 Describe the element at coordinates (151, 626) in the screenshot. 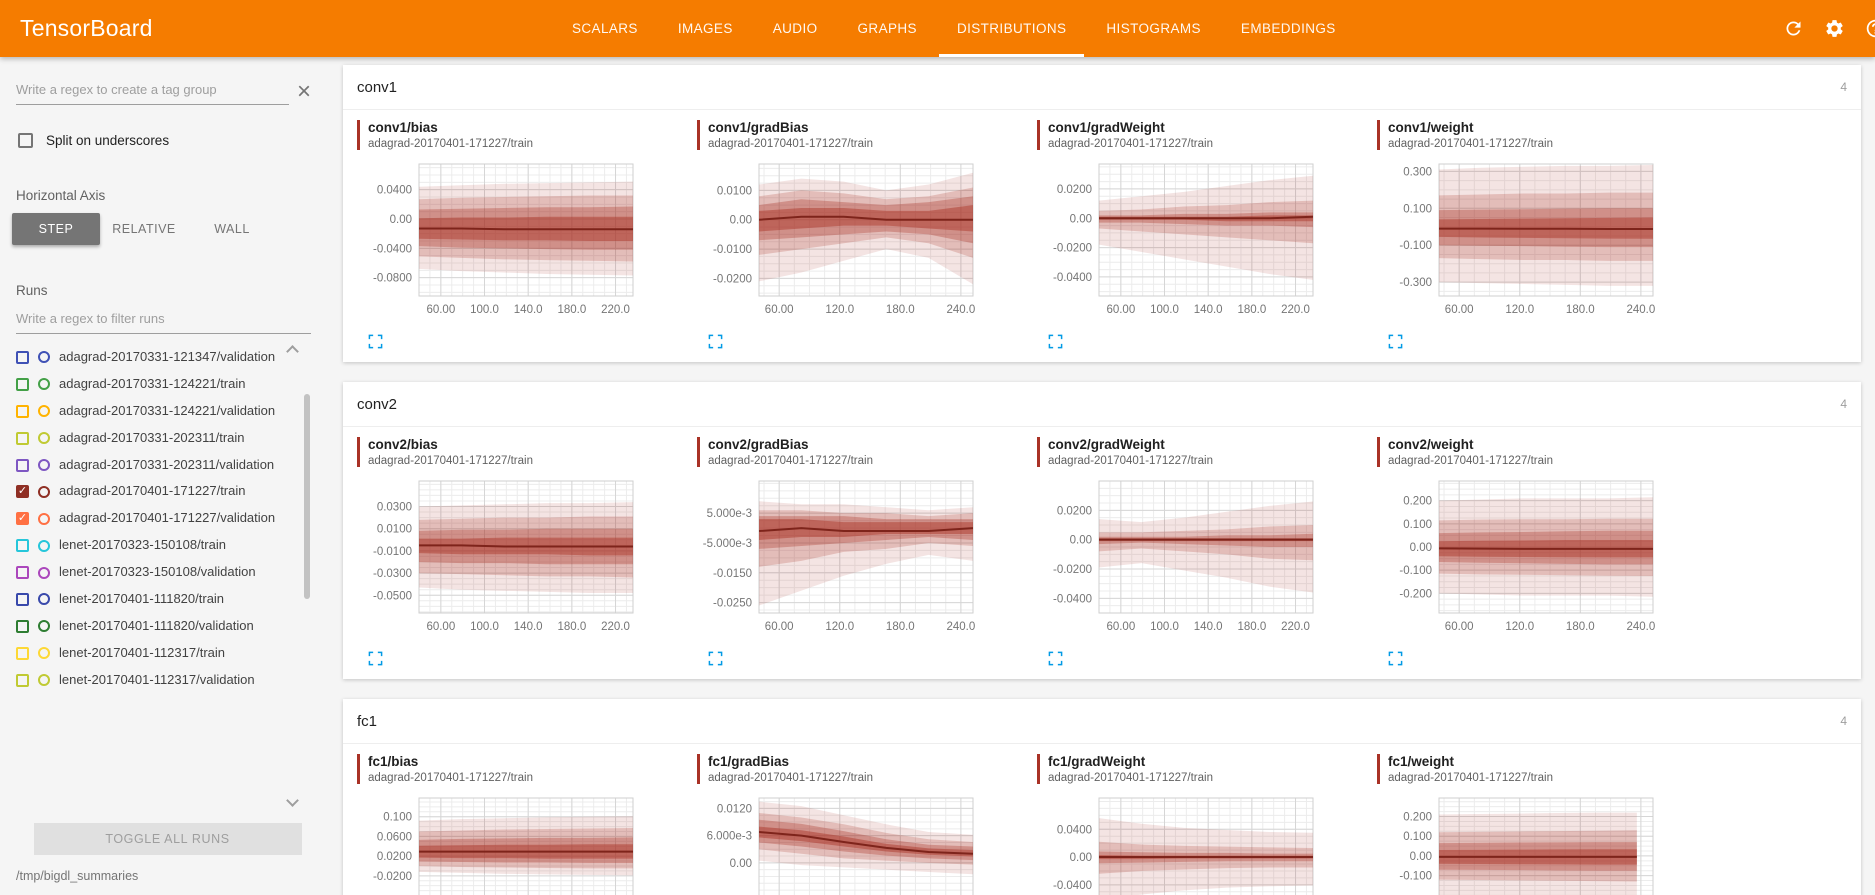

I see `run-item: lenet-20170401-111820/validation` at that location.